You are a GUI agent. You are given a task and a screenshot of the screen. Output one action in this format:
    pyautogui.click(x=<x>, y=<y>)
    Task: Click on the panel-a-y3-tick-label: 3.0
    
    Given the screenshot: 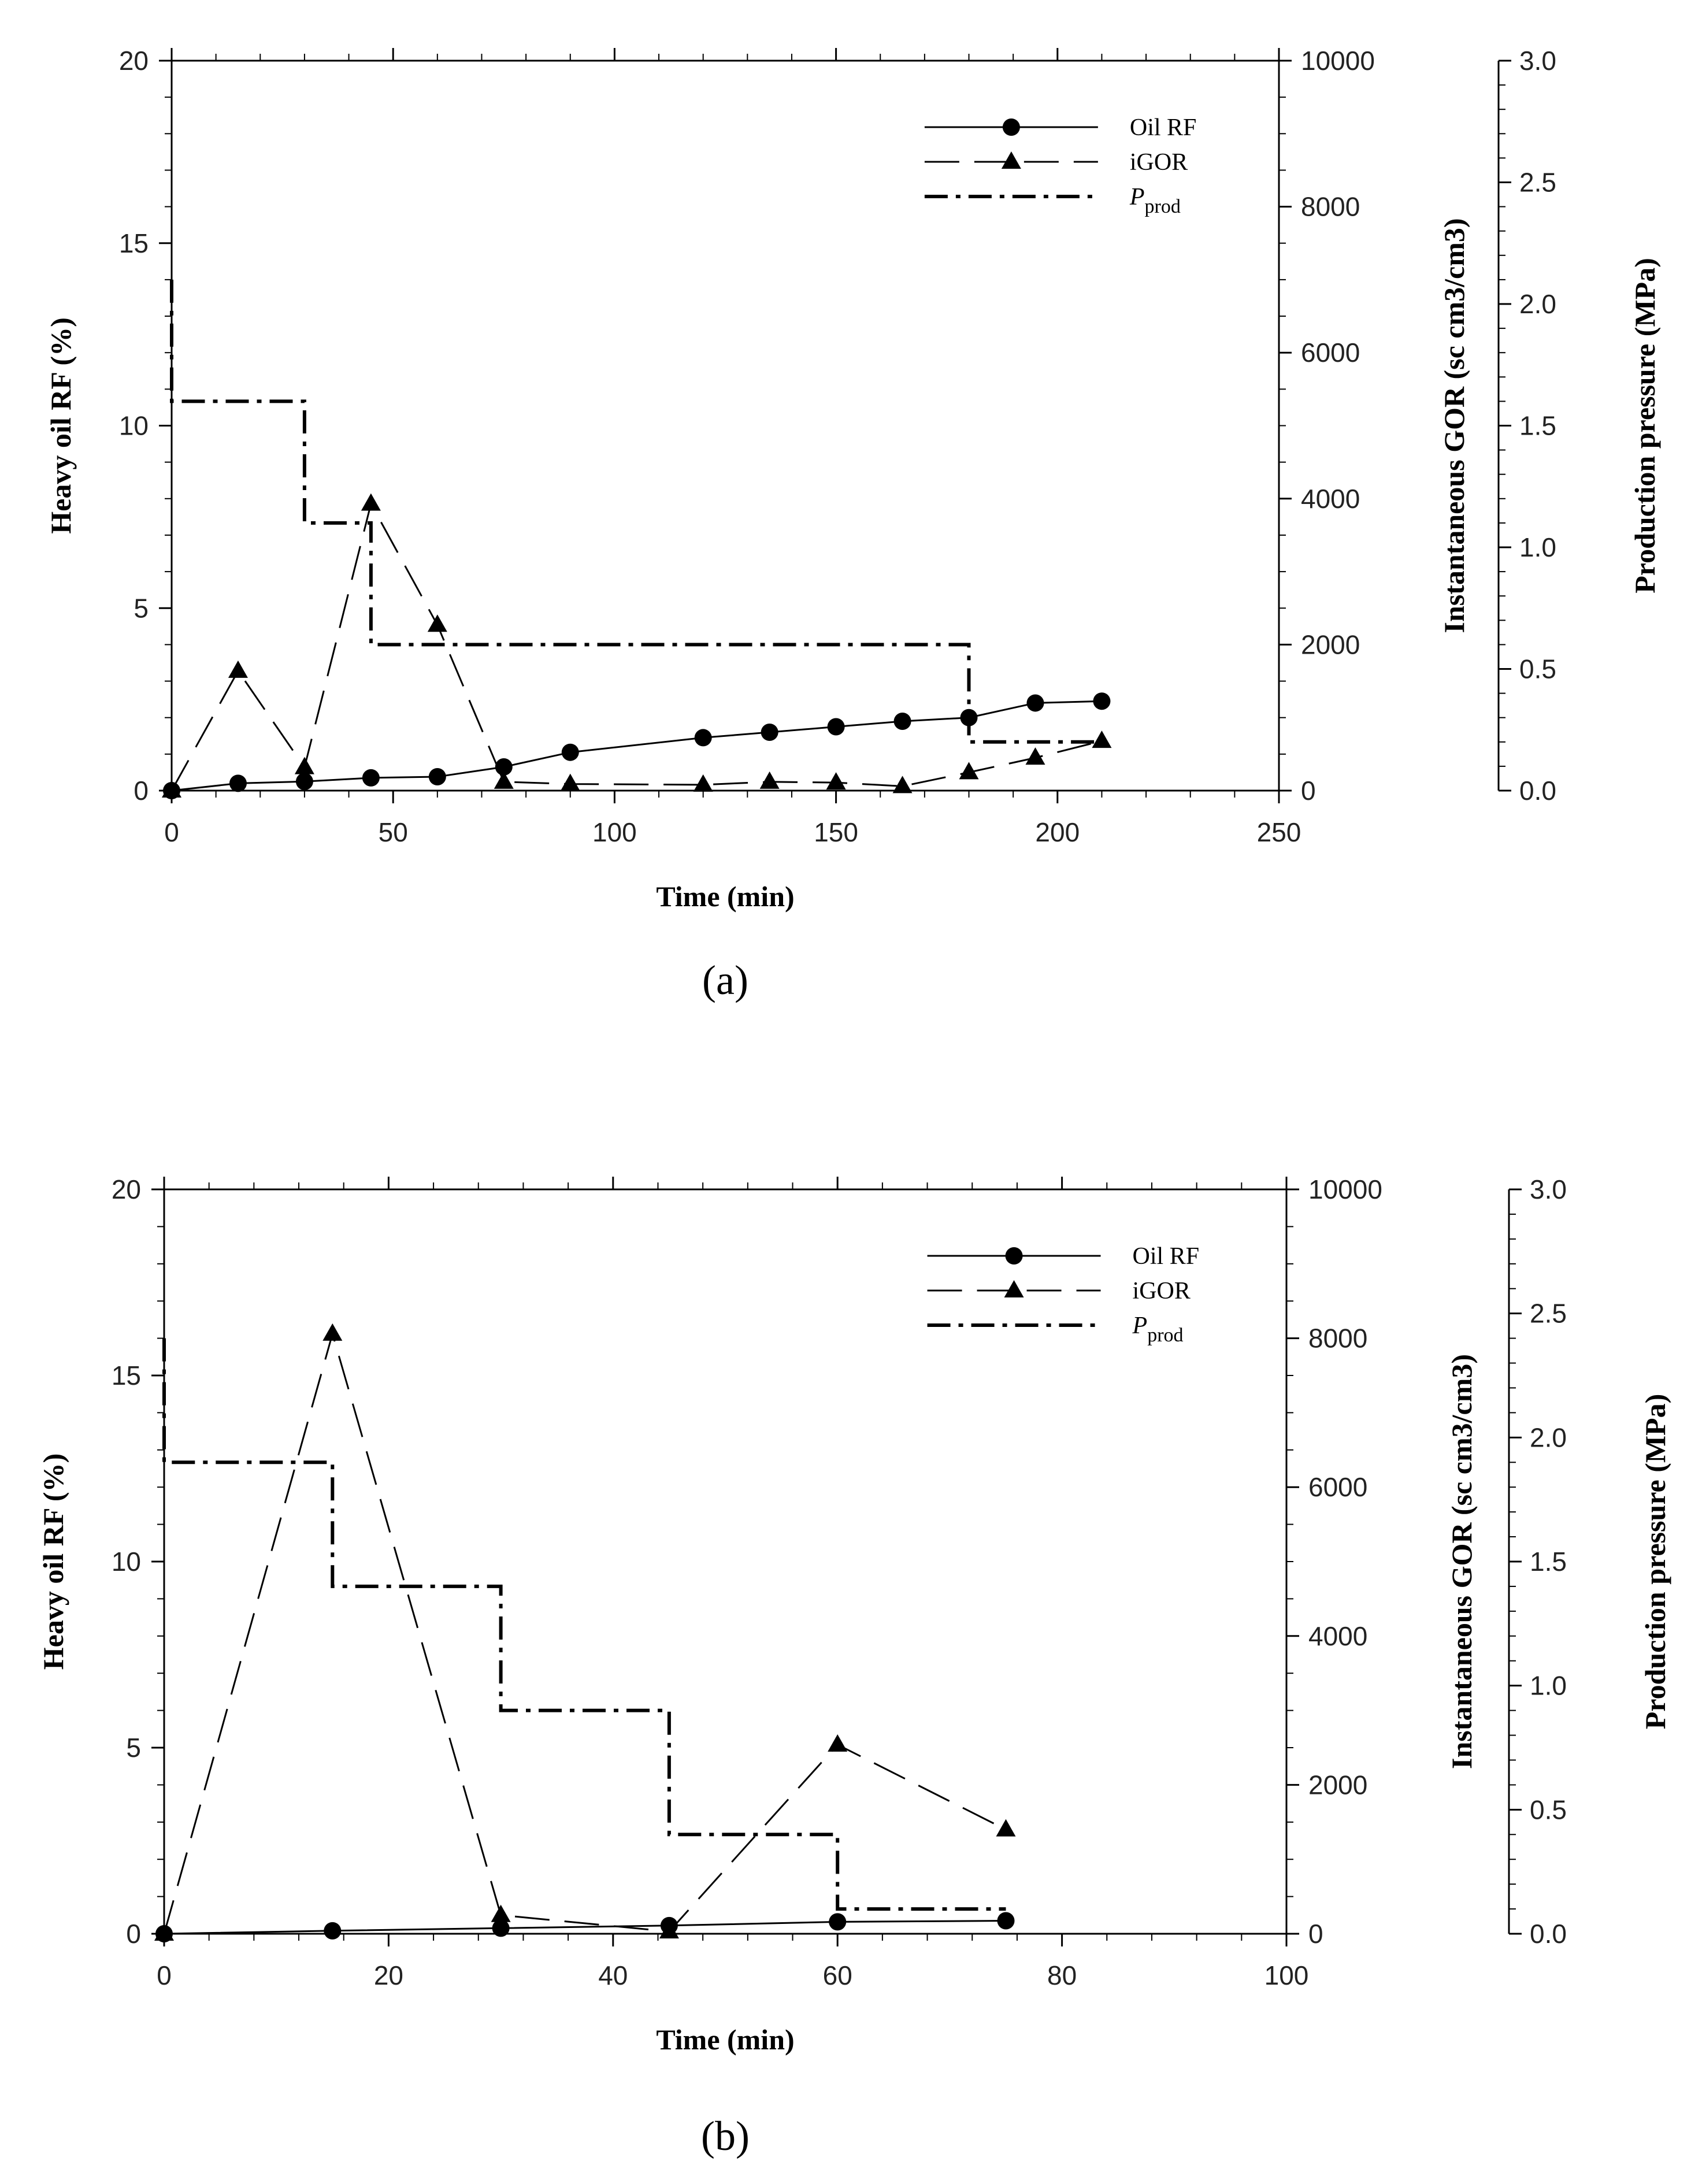 What is the action you would take?
    pyautogui.click(x=1538, y=61)
    